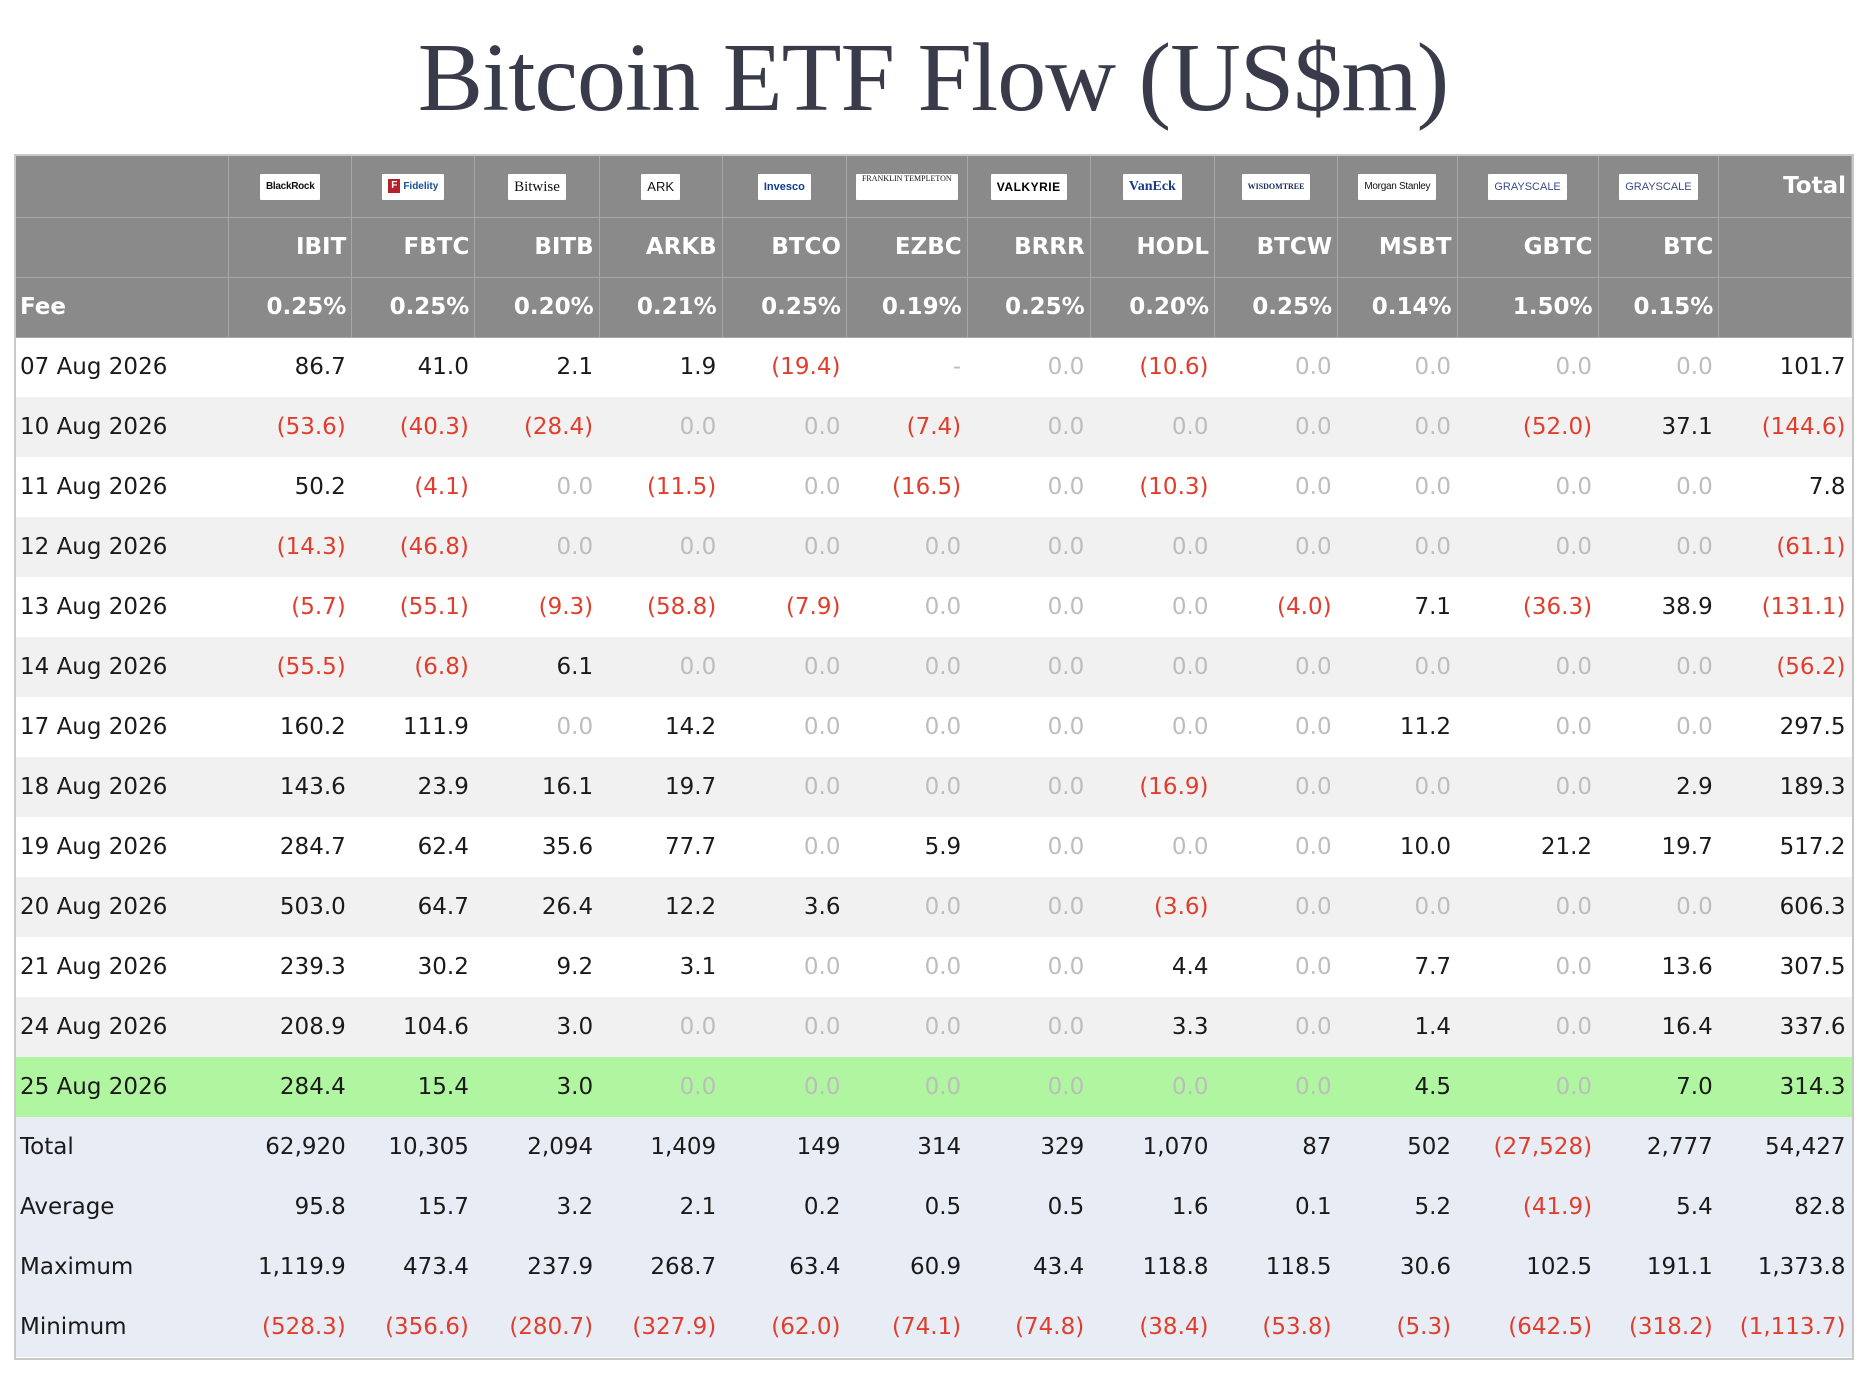  What do you see at coordinates (290, 367) in the screenshot?
I see `flow-cell: 86.7` at bounding box center [290, 367].